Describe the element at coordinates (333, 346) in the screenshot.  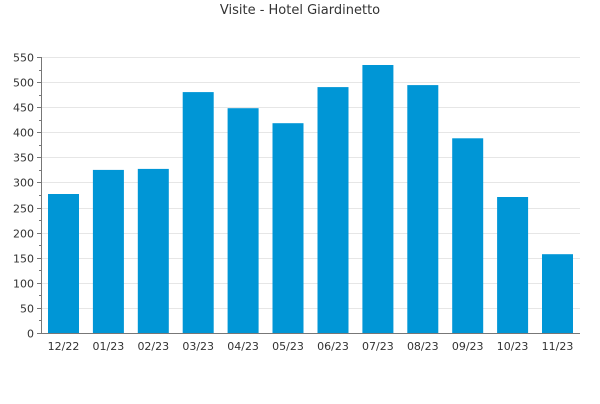
I see `x-tick-label: 06/23` at that location.